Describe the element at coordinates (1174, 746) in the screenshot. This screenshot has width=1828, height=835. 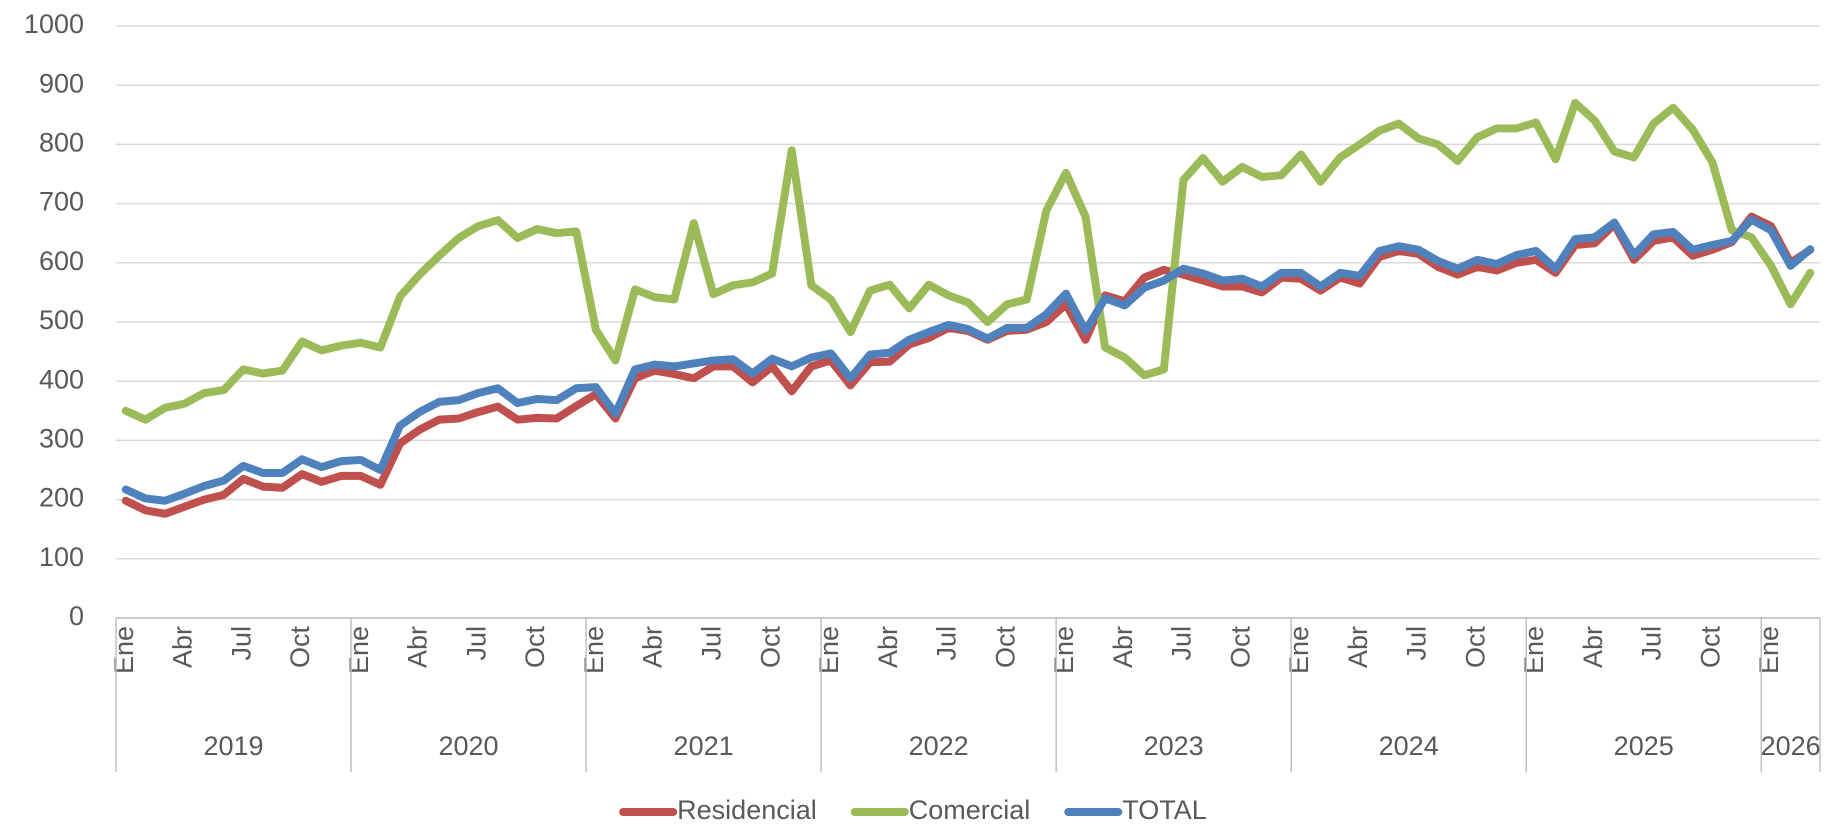
I see `x-group-label: 2023` at that location.